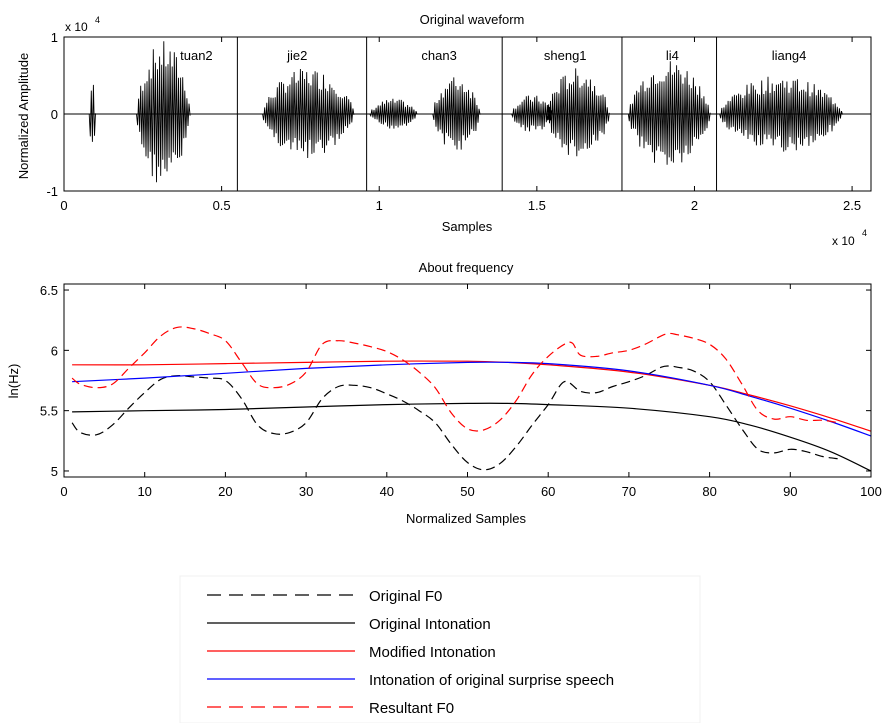 The height and width of the screenshot is (723, 886). I want to click on syllable-label: jie2, so click(296, 55).